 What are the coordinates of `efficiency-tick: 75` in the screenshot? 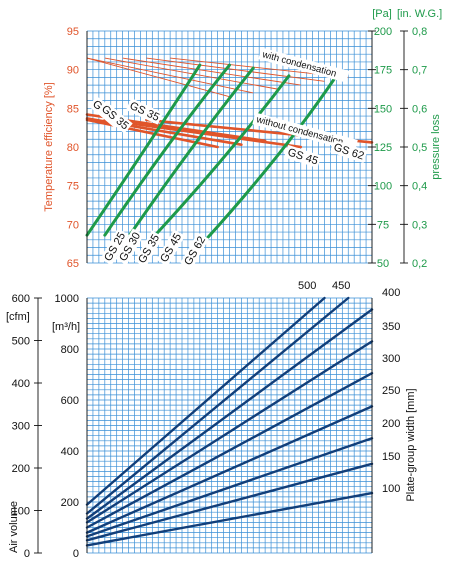 It's located at (73, 187).